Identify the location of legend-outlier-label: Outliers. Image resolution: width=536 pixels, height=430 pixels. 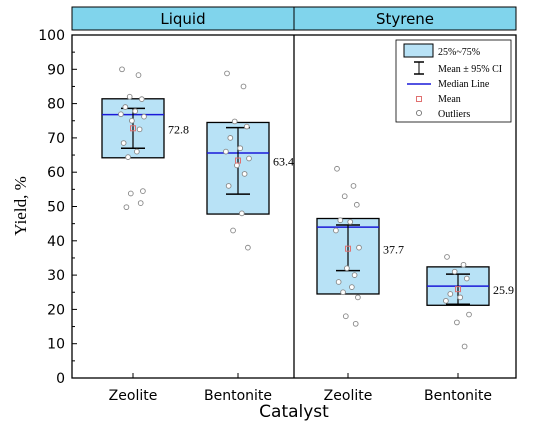
(454, 114).